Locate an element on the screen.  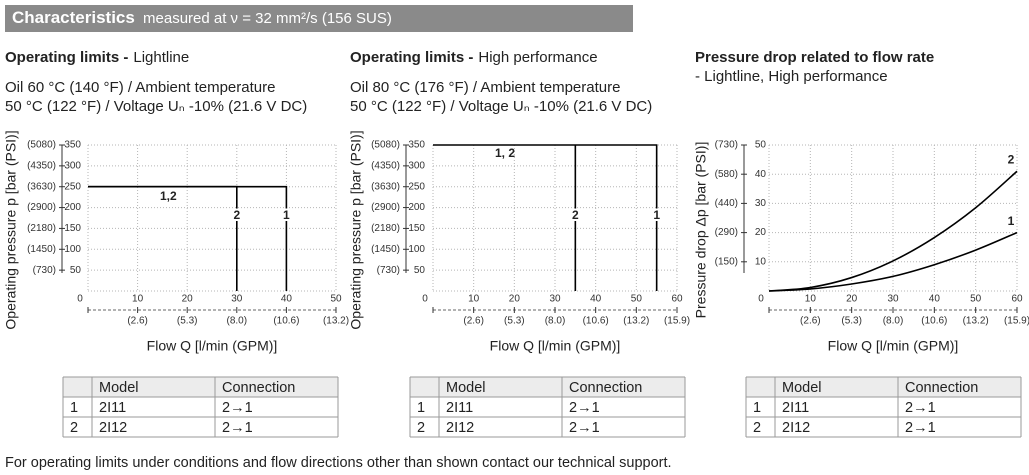
y-tick-label: 30 is located at coordinates (761, 203).